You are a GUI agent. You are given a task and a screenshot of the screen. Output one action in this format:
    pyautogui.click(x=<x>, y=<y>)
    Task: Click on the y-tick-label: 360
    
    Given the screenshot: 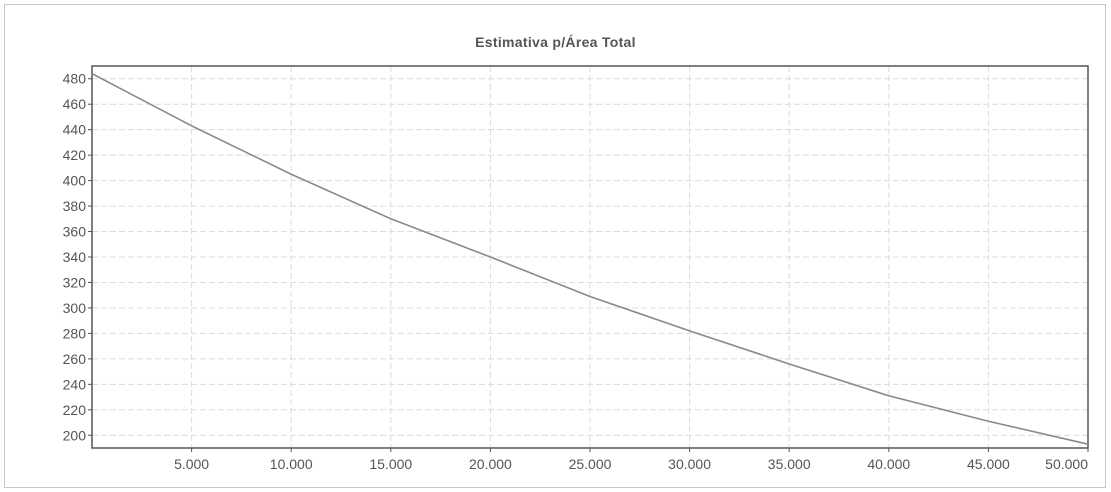 What is the action you would take?
    pyautogui.click(x=75, y=232)
    